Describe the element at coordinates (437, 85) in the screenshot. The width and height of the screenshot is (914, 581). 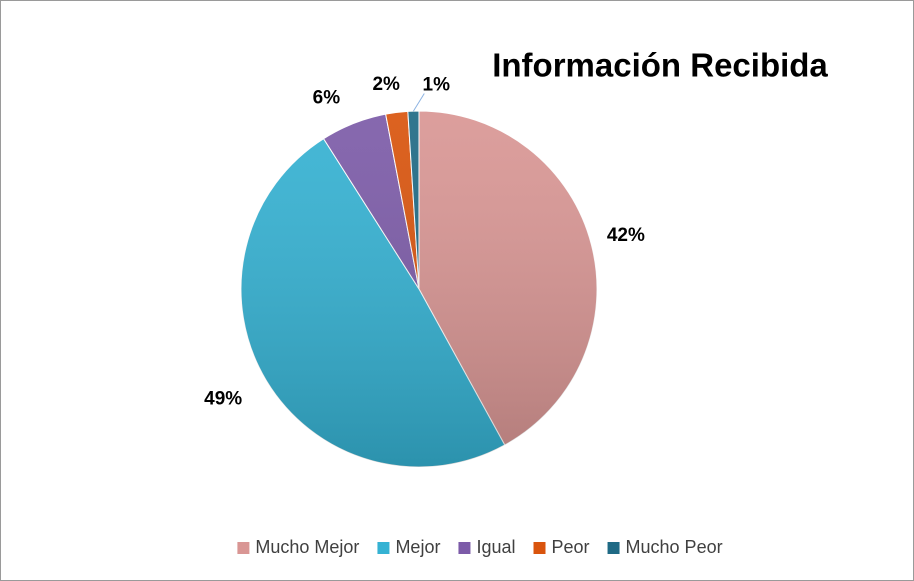
I see `data-label: 1%` at that location.